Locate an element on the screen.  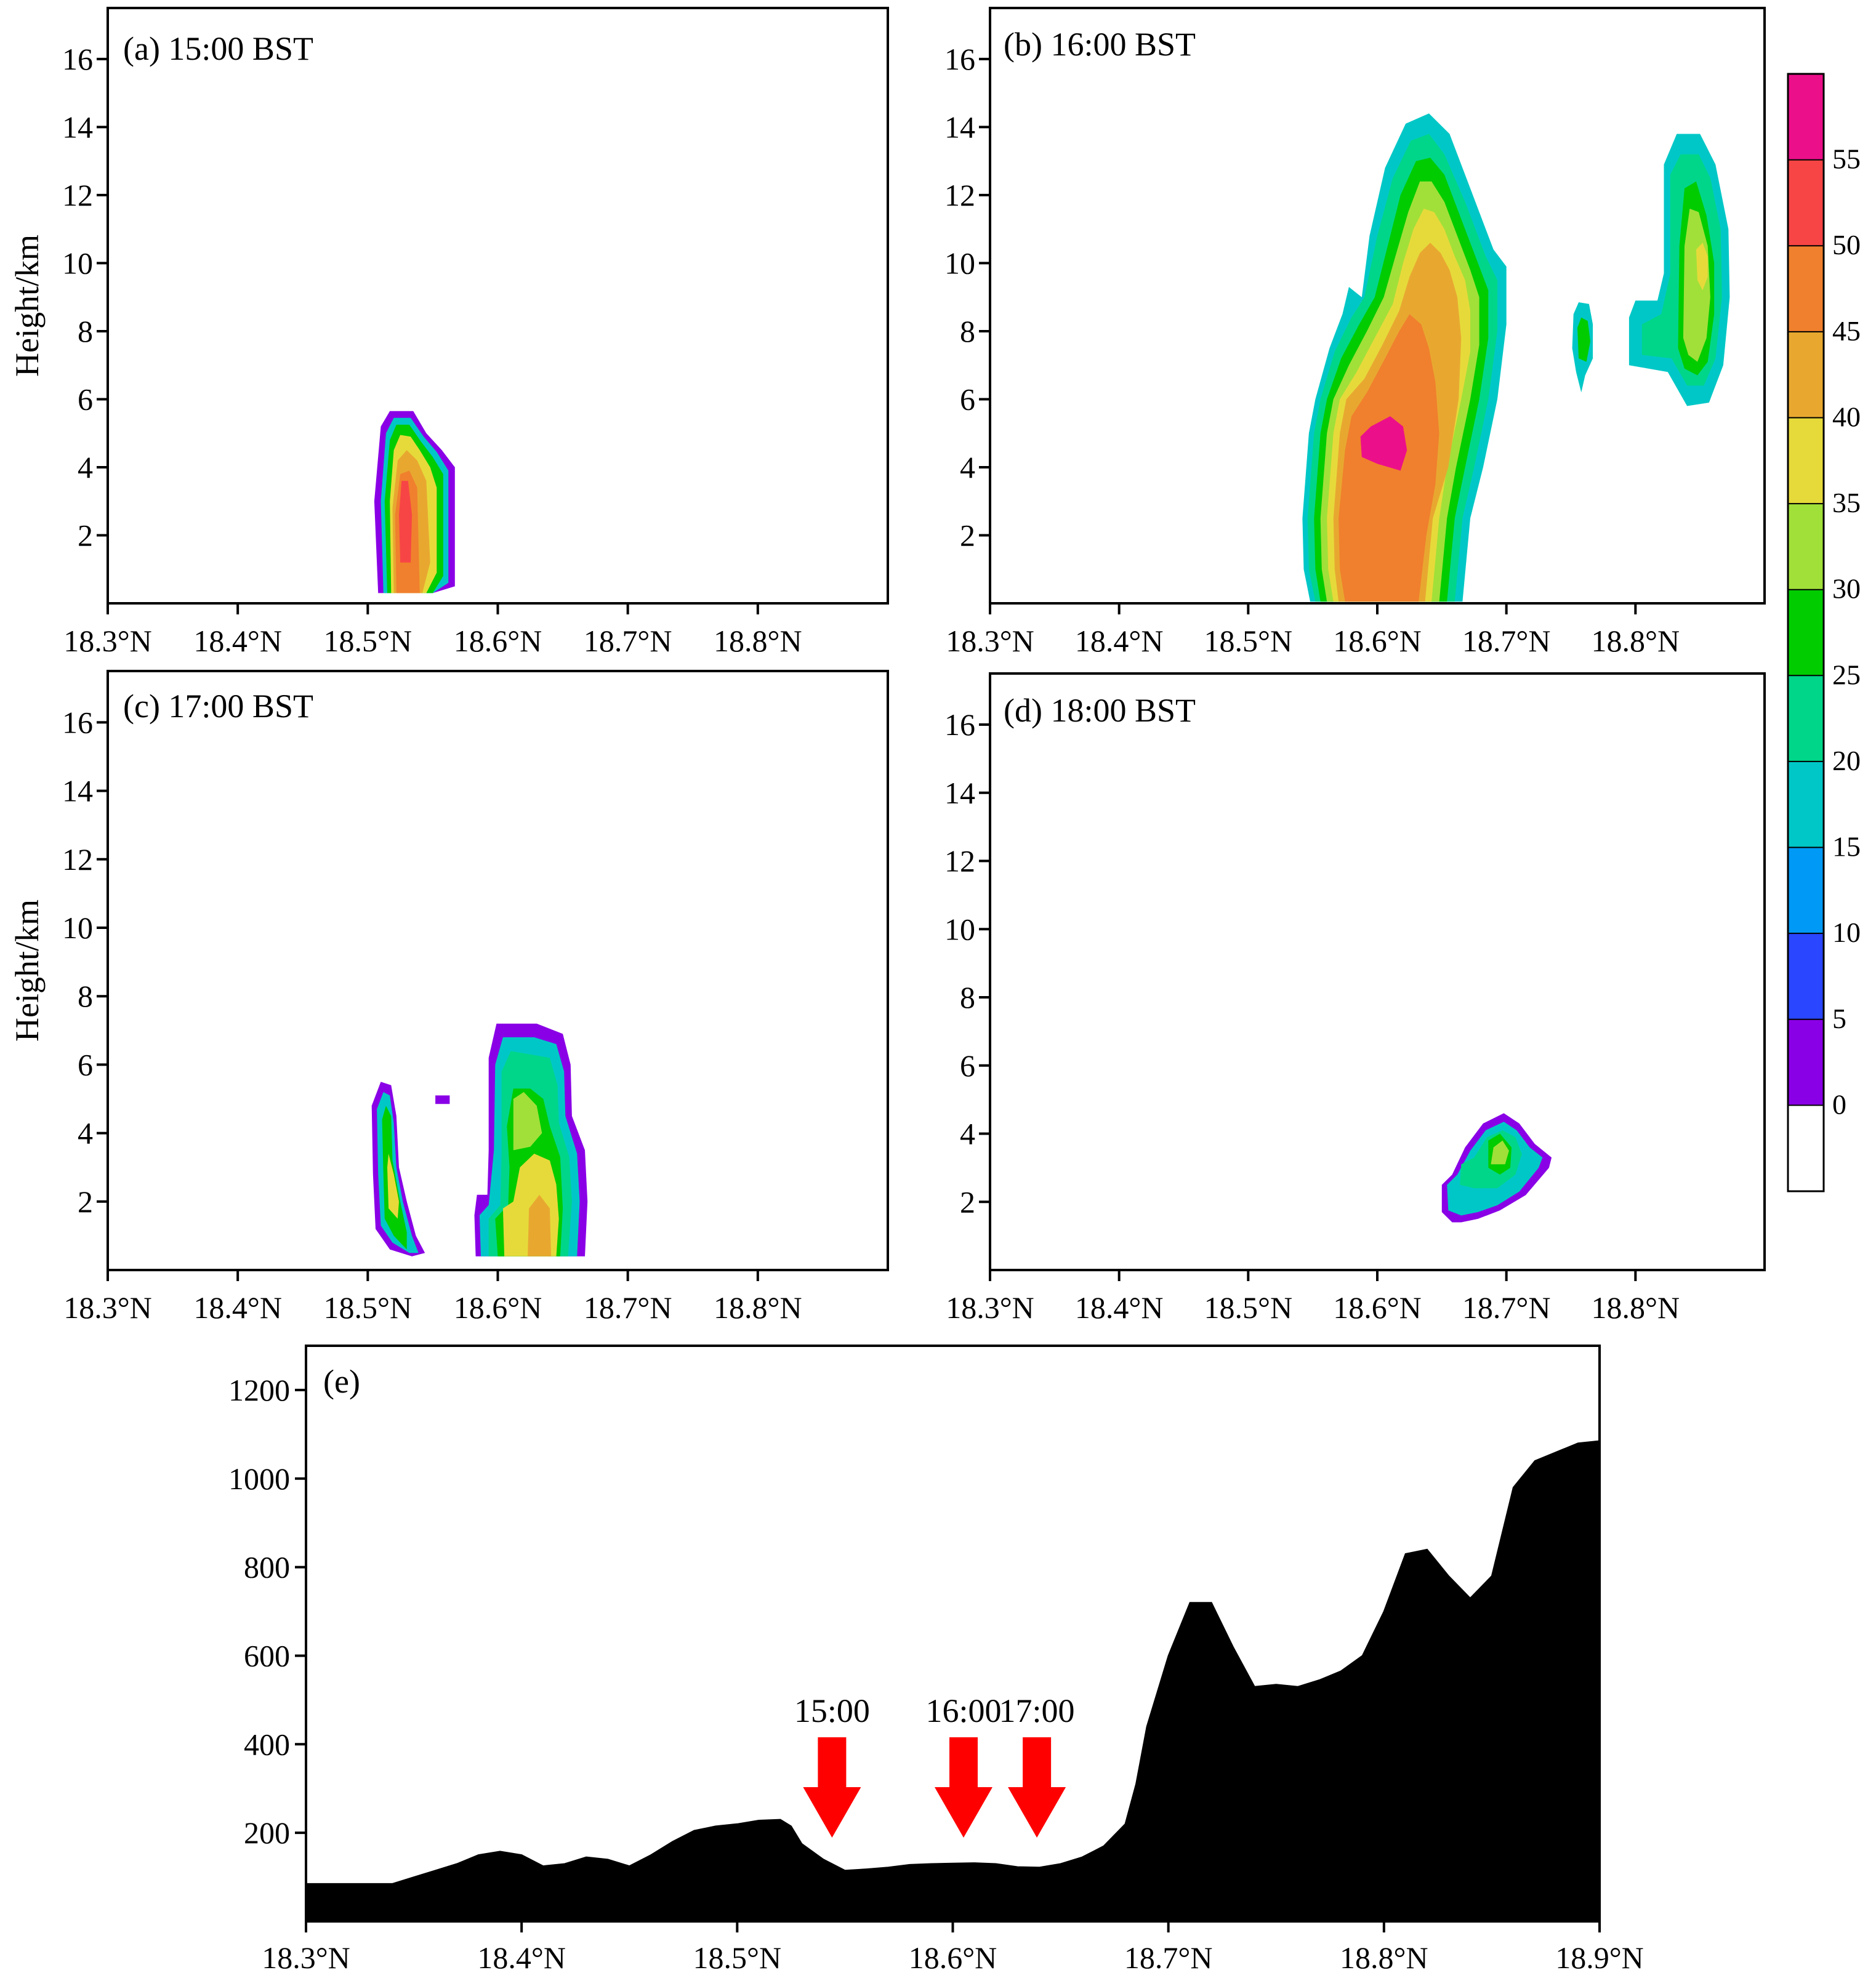
colorbar-label: 0 is located at coordinates (1839, 1104).